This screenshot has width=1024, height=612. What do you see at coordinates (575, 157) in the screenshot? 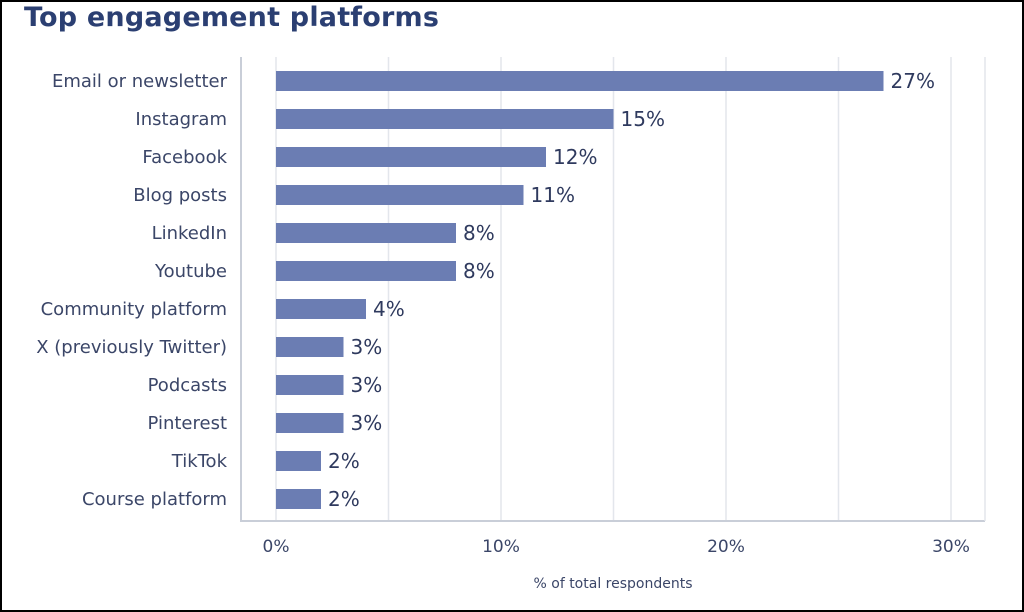
I see `value-label: 12%` at bounding box center [575, 157].